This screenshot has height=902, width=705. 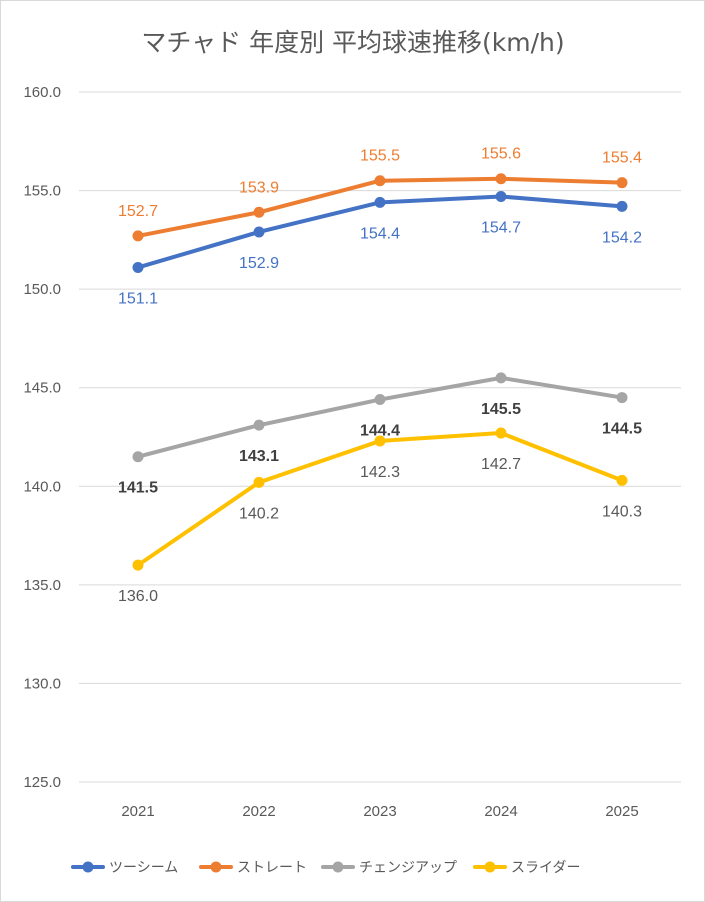 I want to click on data-label: 151.1, so click(x=138, y=298).